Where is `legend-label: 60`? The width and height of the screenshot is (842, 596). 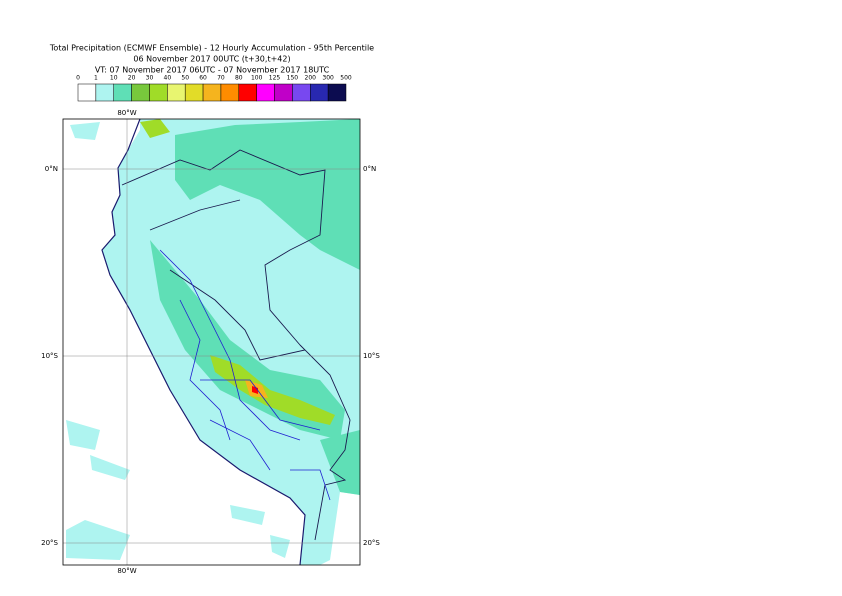 legend-label: 60 is located at coordinates (203, 78).